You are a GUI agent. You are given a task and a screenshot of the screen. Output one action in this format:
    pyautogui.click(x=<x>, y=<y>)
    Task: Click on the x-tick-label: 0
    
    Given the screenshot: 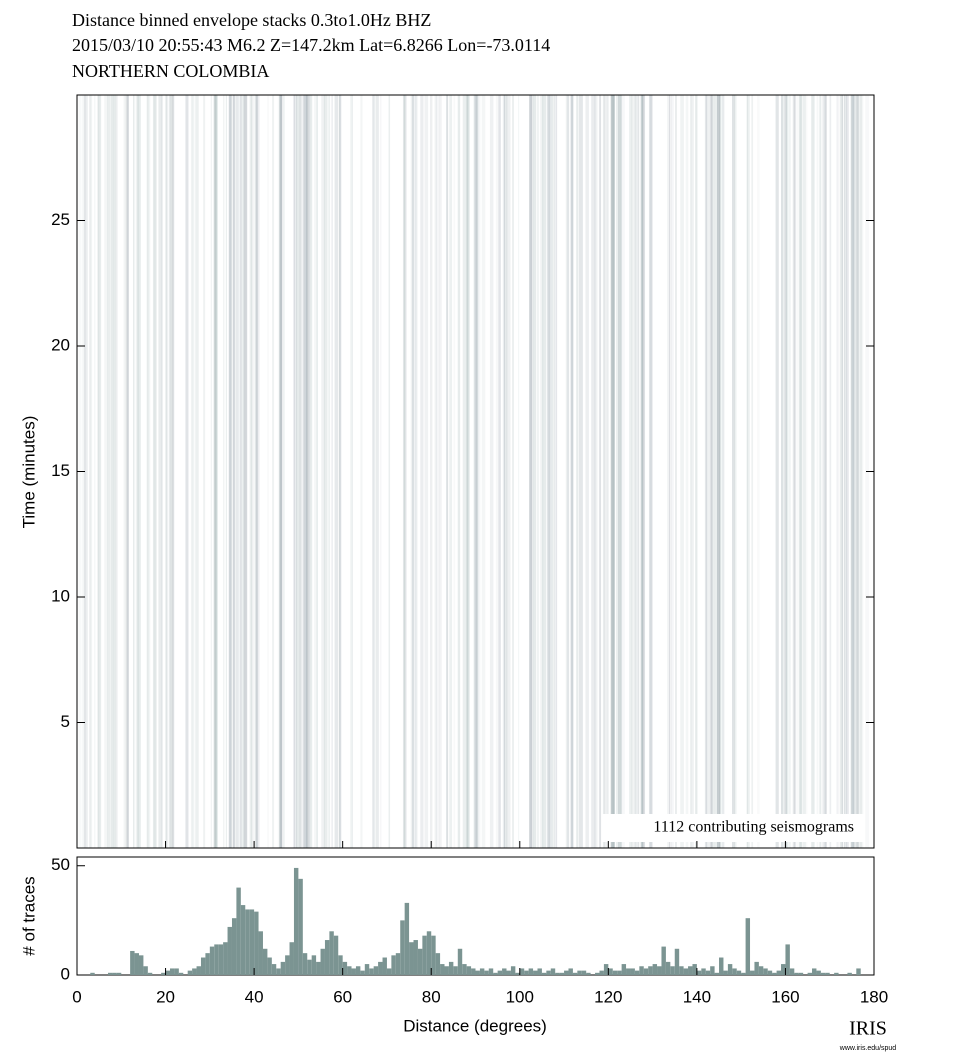 What is the action you would take?
    pyautogui.click(x=76, y=996)
    